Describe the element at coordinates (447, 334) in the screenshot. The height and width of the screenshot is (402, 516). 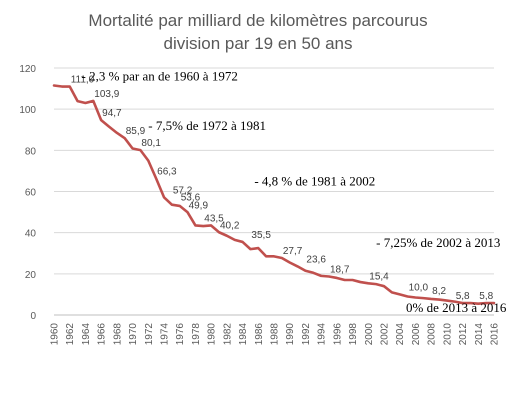
I see `x-tick-label: 2010` at that location.